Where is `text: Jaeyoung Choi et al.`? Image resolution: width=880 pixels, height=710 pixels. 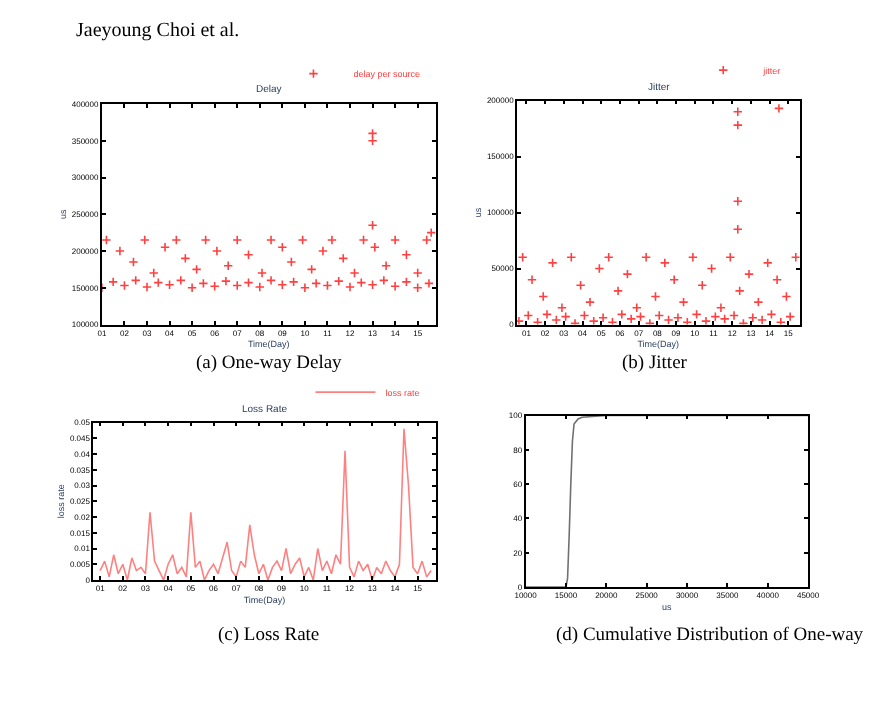 text: Jaeyoung Choi et al. is located at coordinates (158, 31).